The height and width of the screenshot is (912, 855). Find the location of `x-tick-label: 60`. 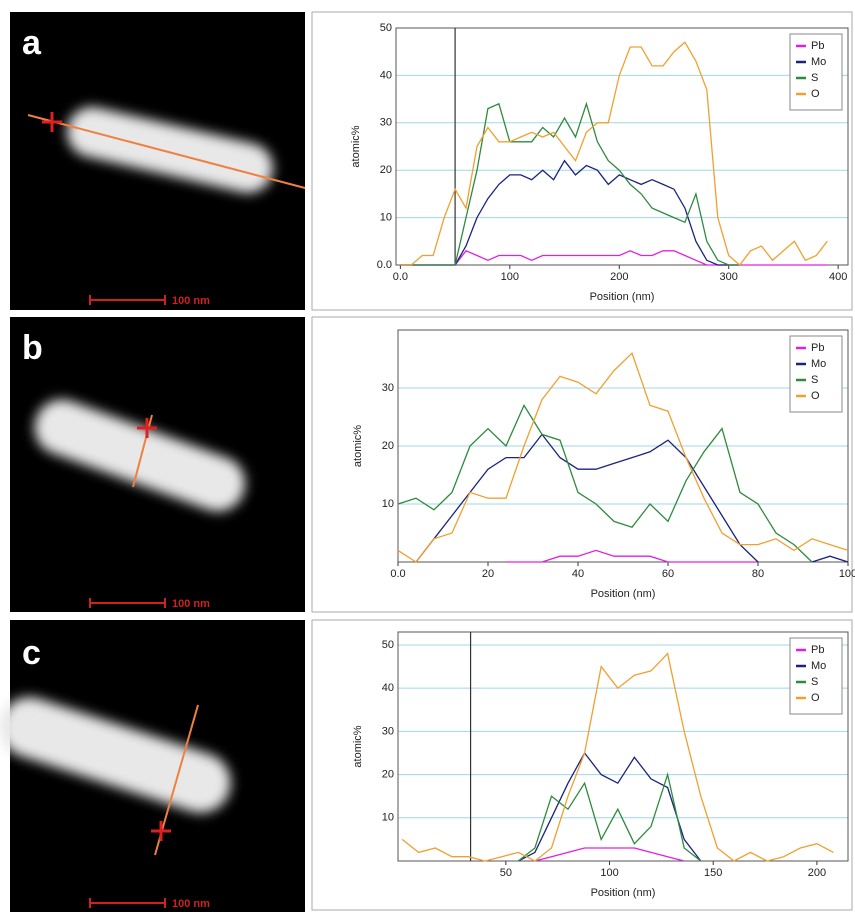

x-tick-label: 60 is located at coordinates (668, 574).